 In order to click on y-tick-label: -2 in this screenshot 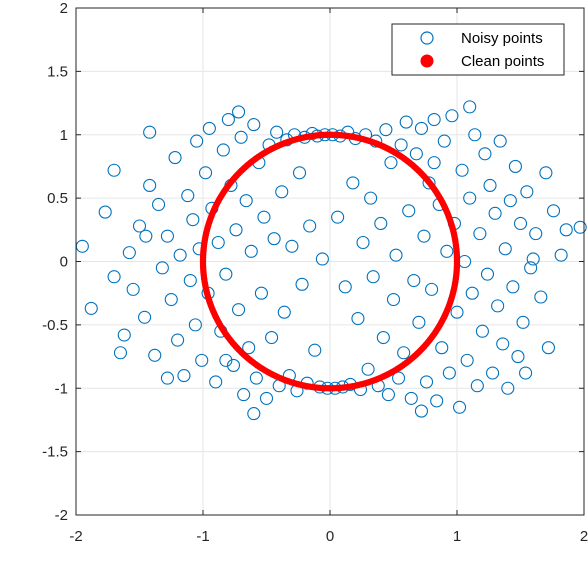, I will do `click(61, 515)`.